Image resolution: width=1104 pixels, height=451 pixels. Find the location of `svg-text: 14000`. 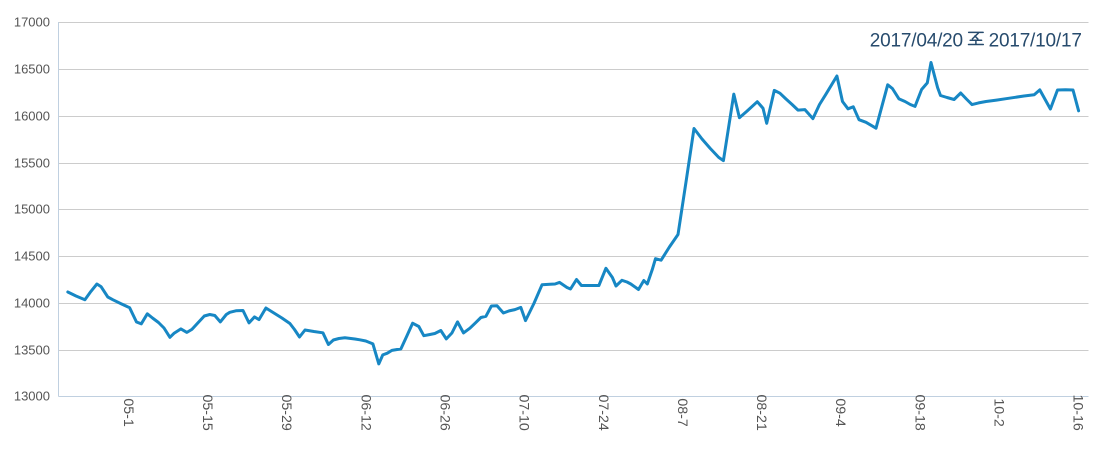

svg-text: 14000 is located at coordinates (32, 303).